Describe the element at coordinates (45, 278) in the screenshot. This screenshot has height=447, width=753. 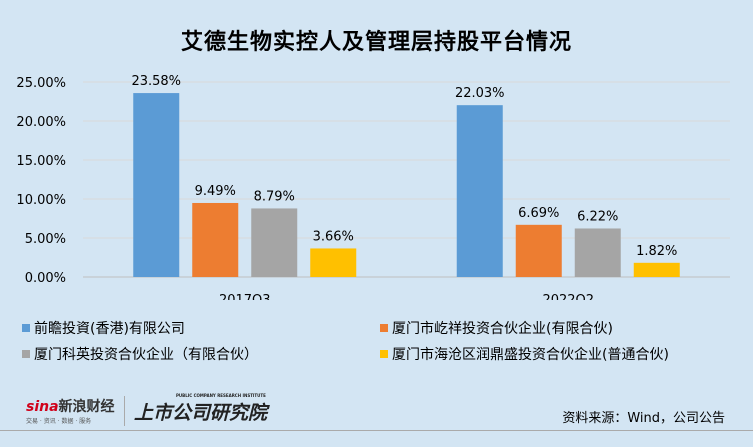
I see `y-tick-label: 0.00%` at that location.